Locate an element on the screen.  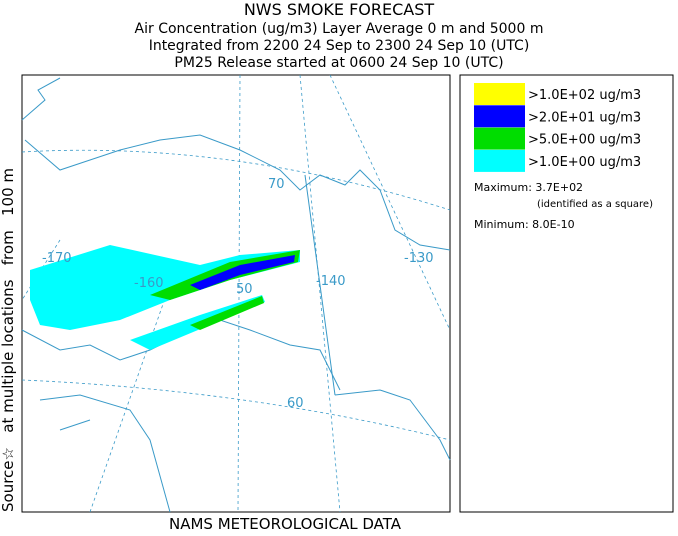
map-label: 70 is located at coordinates (276, 184).